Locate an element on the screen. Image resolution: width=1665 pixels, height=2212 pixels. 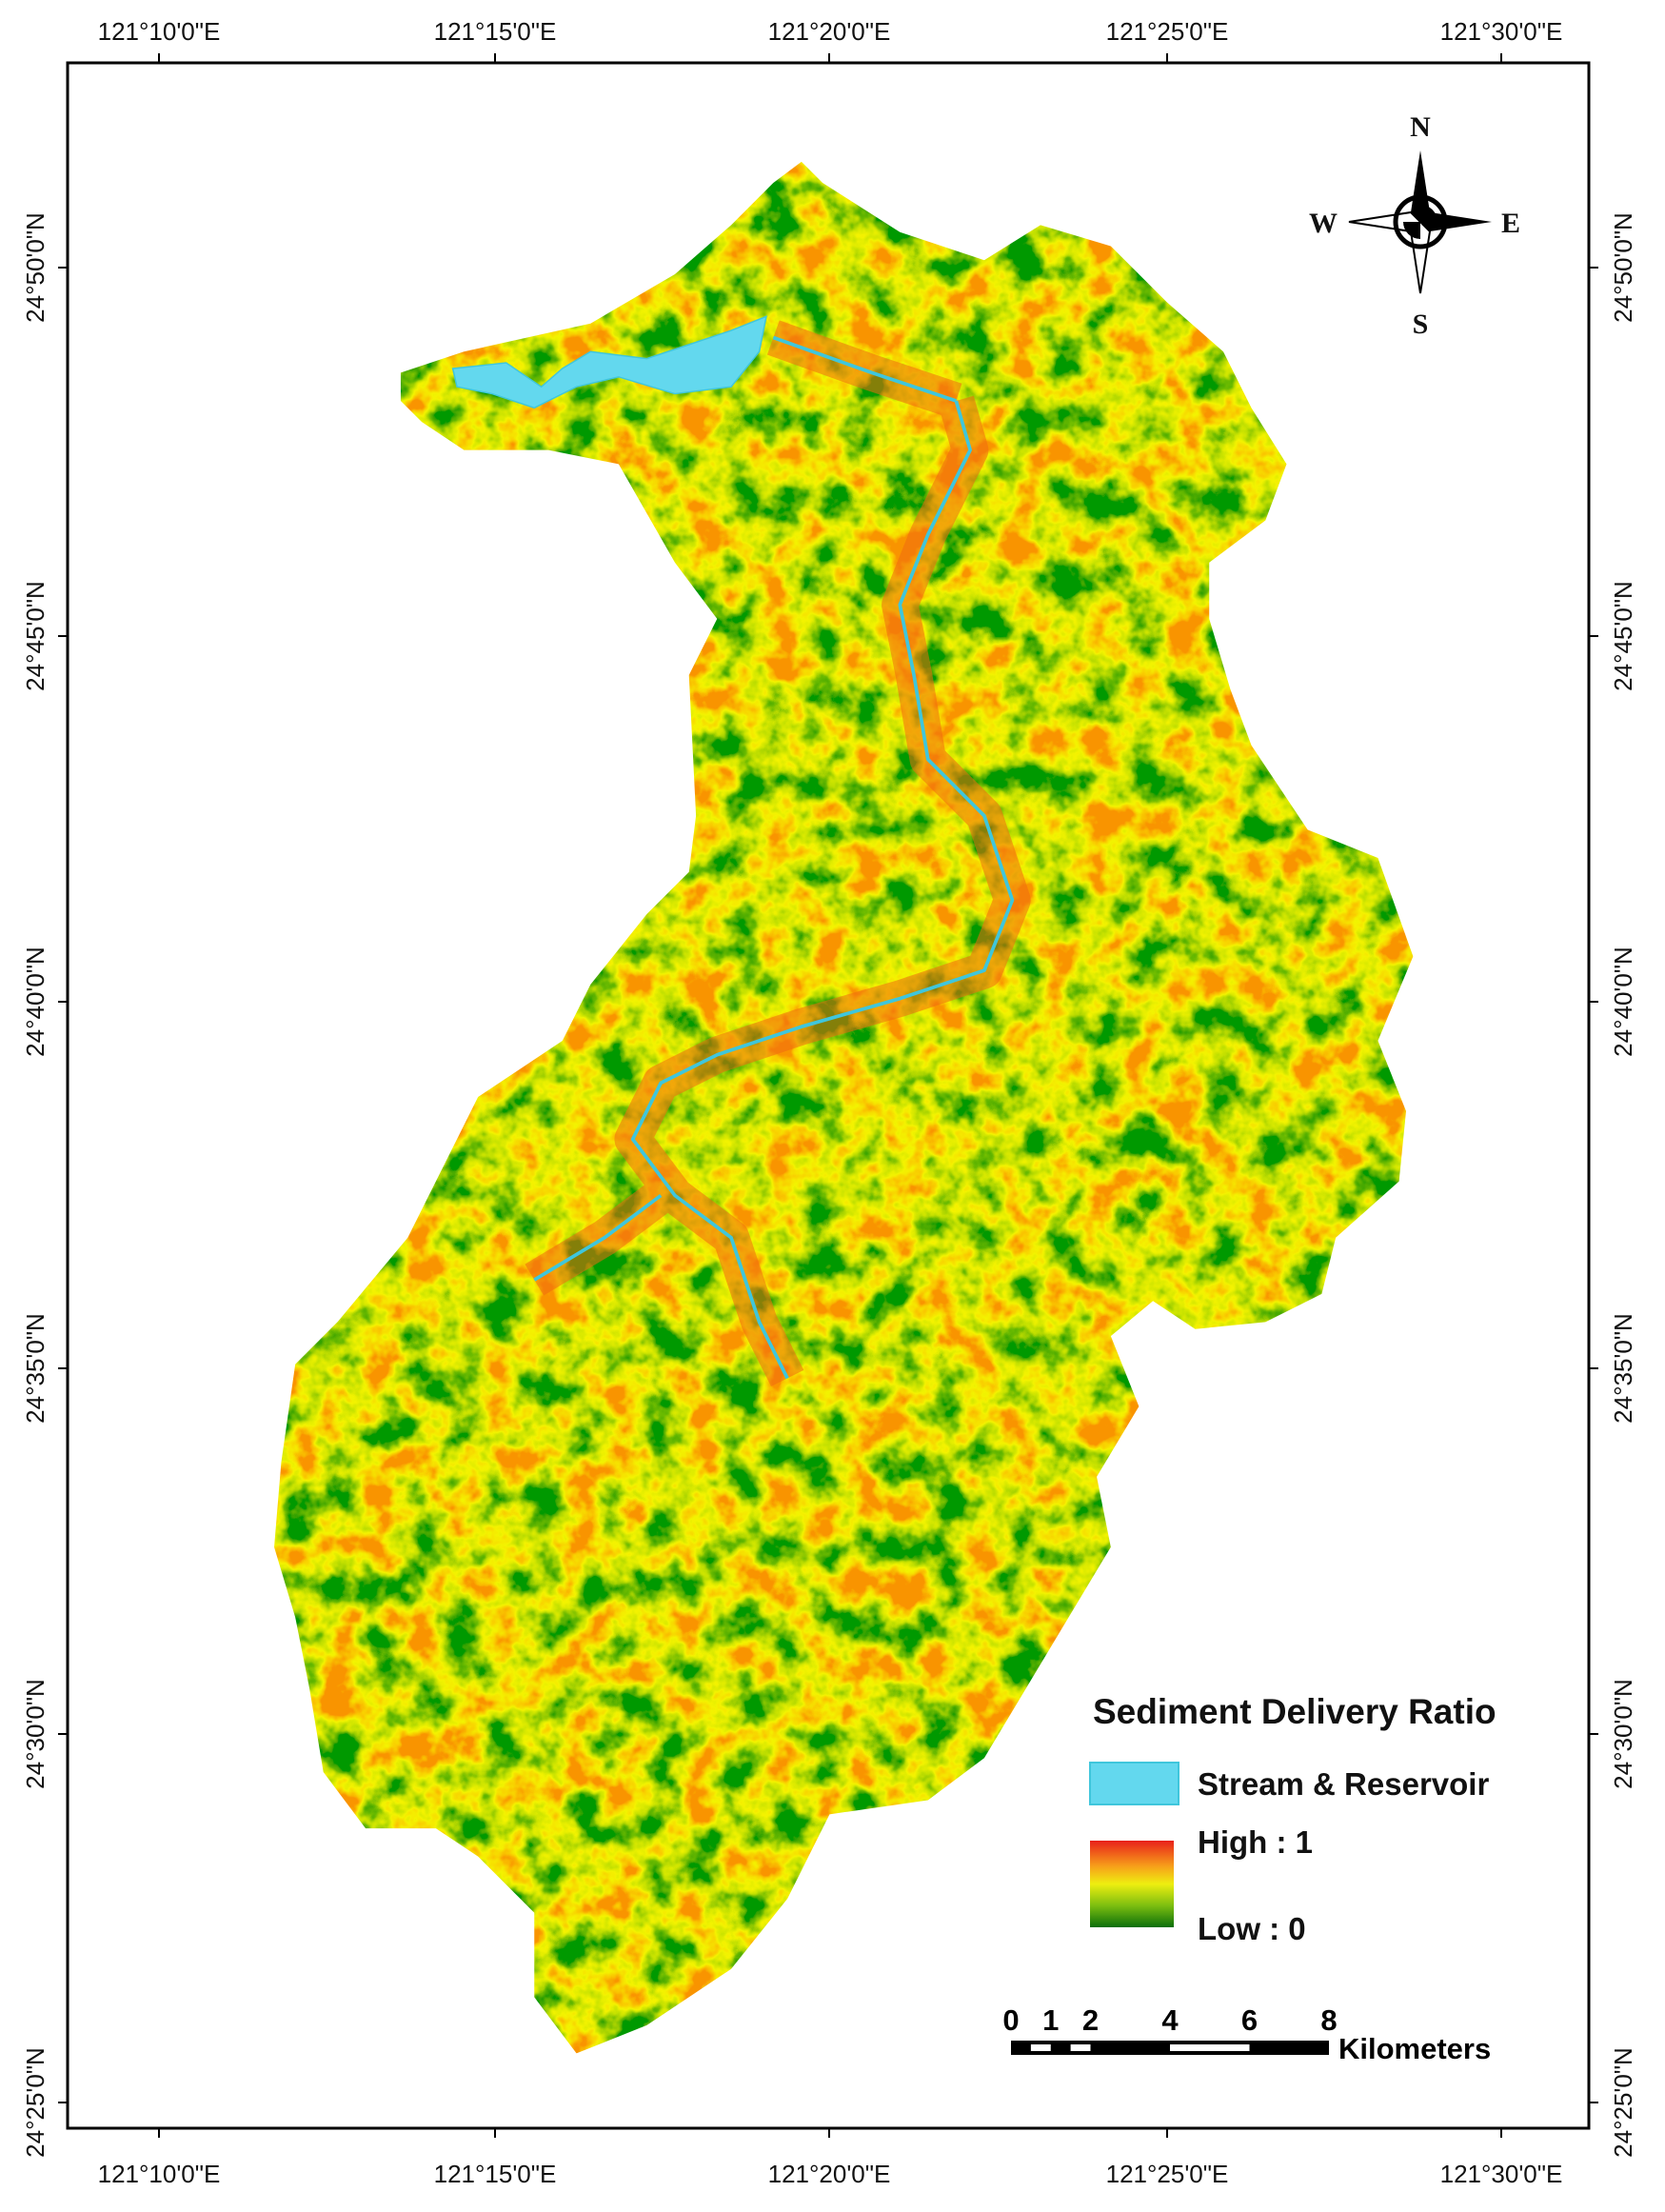
lat-label-left: 24°50'0"N is located at coordinates (35, 267).